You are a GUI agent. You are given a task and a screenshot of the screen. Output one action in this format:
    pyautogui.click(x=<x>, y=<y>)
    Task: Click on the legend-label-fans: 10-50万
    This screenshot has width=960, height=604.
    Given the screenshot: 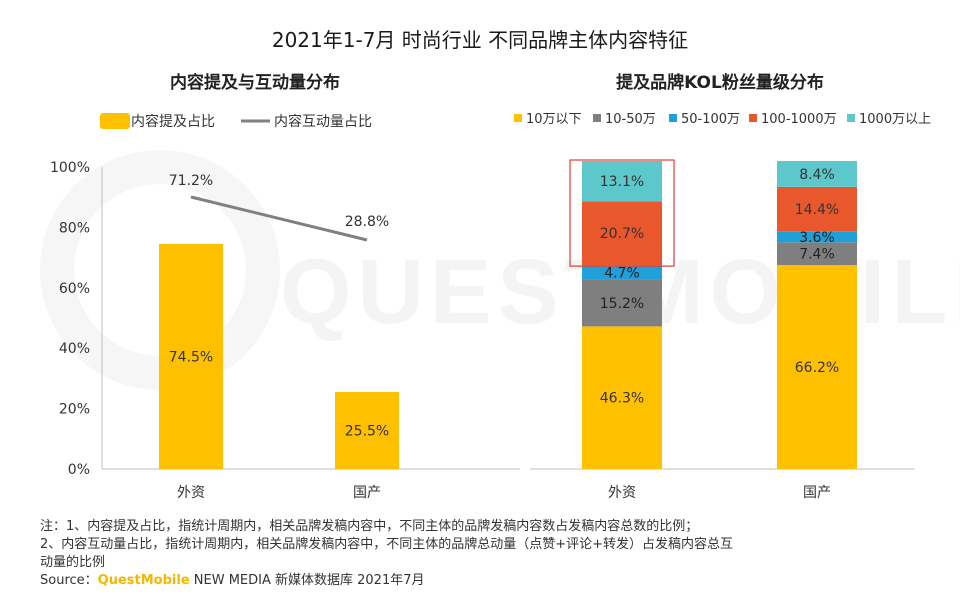 What is the action you would take?
    pyautogui.click(x=630, y=119)
    